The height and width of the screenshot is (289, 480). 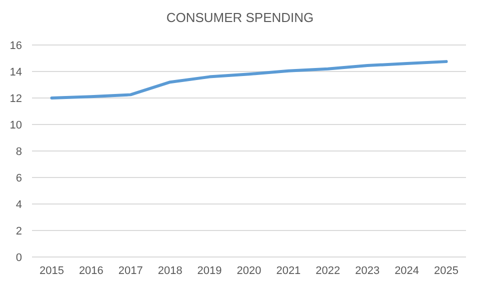 What do you see at coordinates (328, 271) in the screenshot?
I see `x-tick-label: 2022` at bounding box center [328, 271].